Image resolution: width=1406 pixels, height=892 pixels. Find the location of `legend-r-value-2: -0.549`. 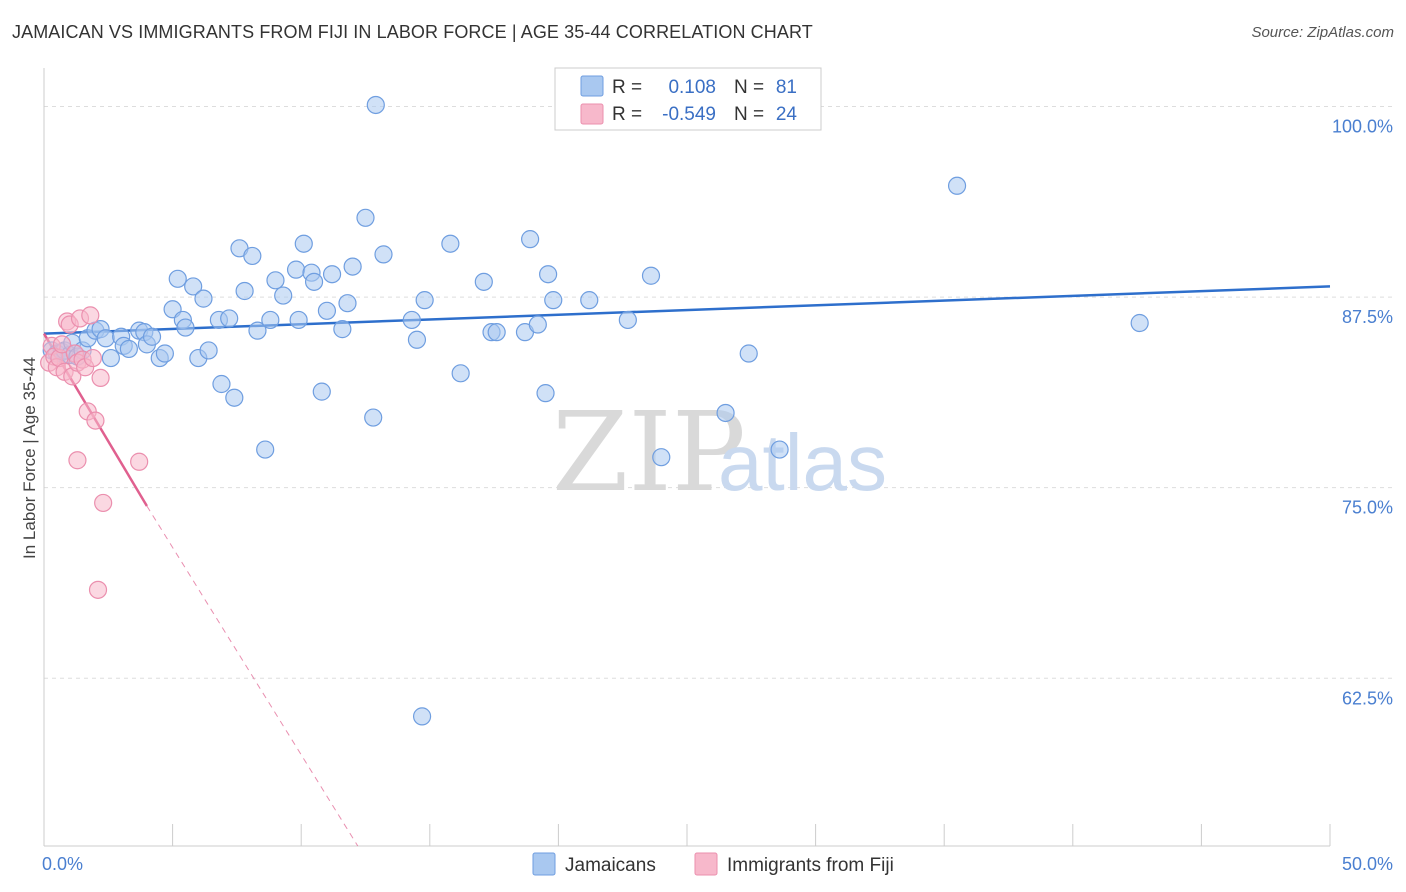

legend-r-value-2: -0.549 is located at coordinates (689, 114).